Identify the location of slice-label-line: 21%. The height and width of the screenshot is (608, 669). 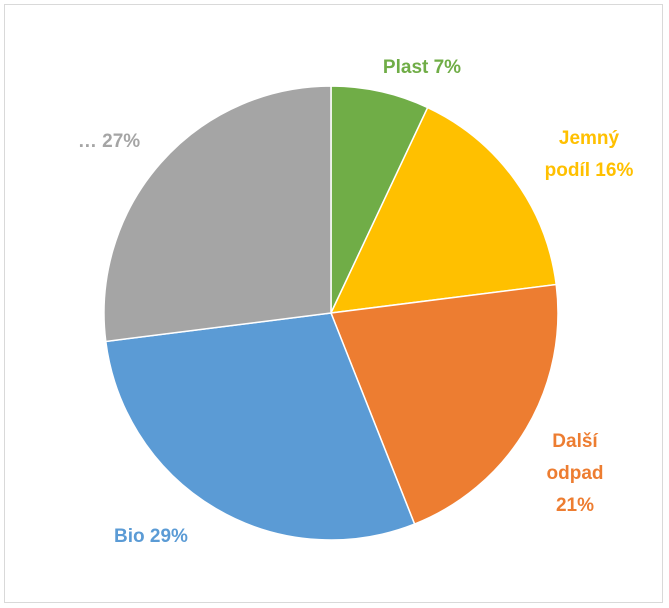
(575, 505).